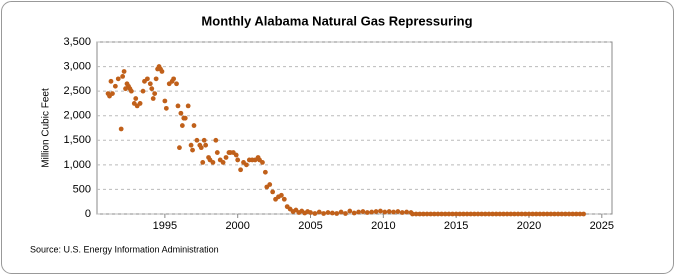 The image size is (675, 275). I want to click on y-tick-label: 1,500, so click(77, 140).